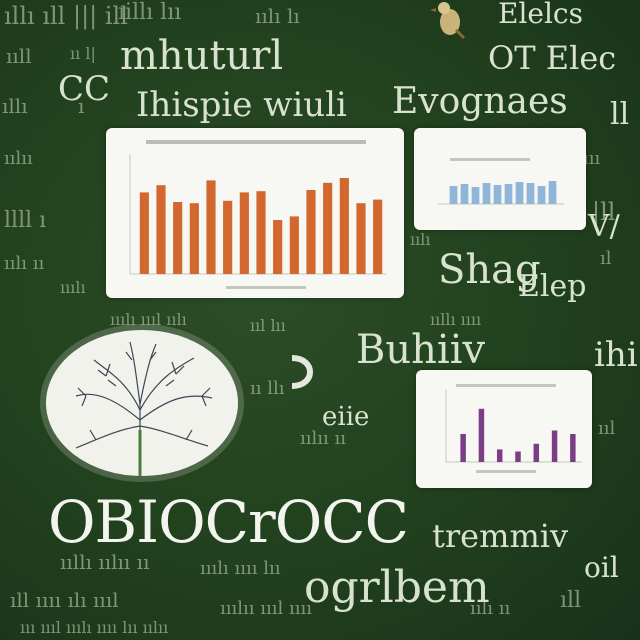 This screenshot has height=640, width=640. I want to click on background-text: ıl, so click(606, 258).